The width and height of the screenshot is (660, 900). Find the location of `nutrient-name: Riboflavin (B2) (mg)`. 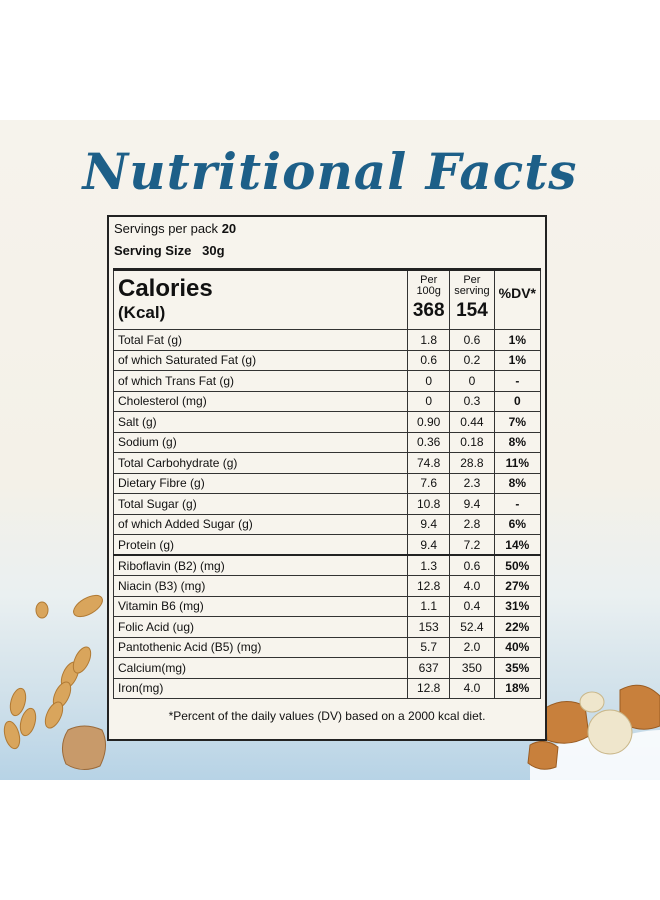

nutrient-name: Riboflavin (B2) (mg) is located at coordinates (260, 565).